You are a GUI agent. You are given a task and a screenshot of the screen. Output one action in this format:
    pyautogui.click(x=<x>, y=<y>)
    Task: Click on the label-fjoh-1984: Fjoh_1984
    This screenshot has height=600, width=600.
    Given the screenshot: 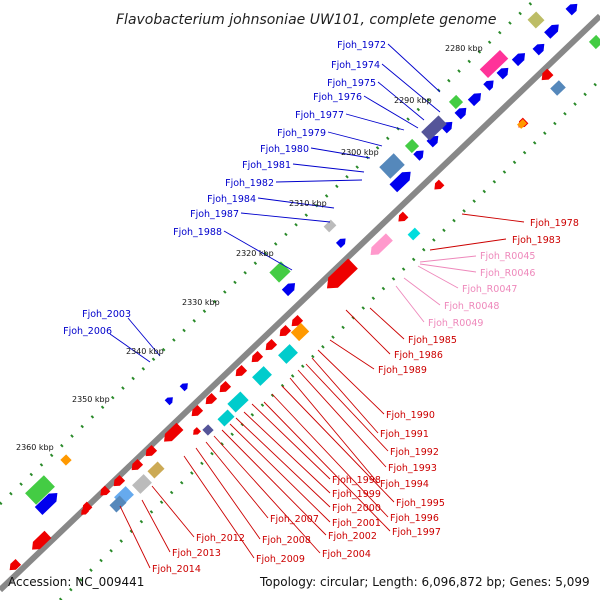 What is the action you would take?
    pyautogui.click(x=231, y=199)
    